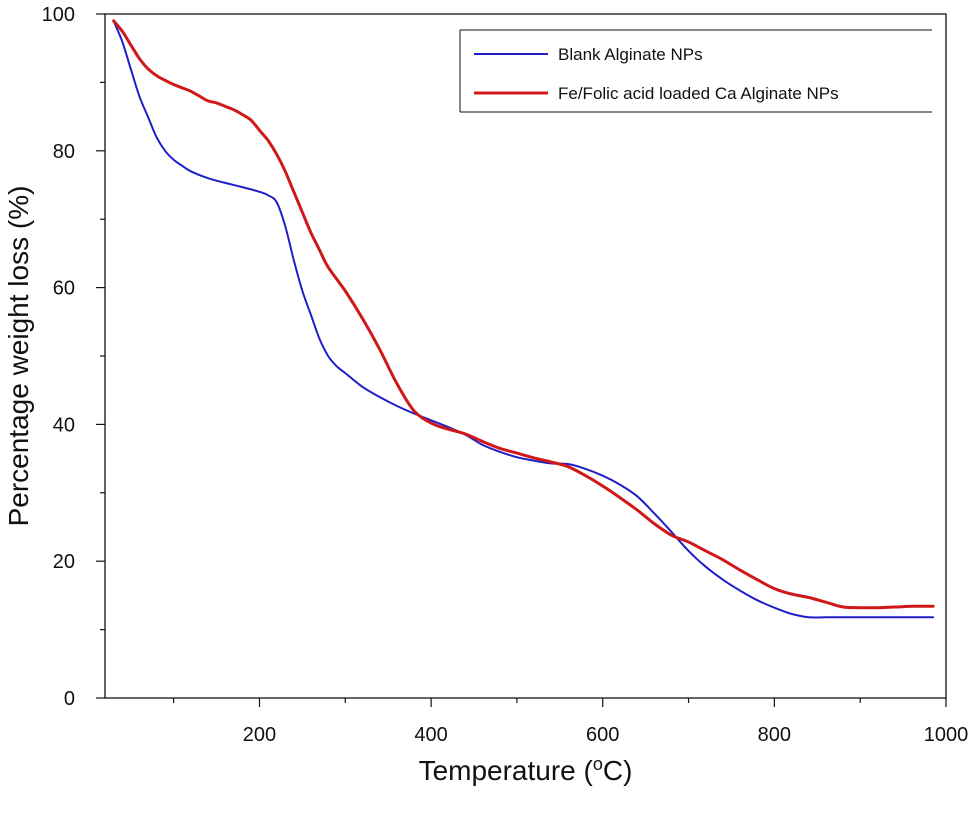 The height and width of the screenshot is (816, 979). What do you see at coordinates (73, 357) in the screenshot?
I see `y-ticks: 0 20 40 60 80 100` at bounding box center [73, 357].